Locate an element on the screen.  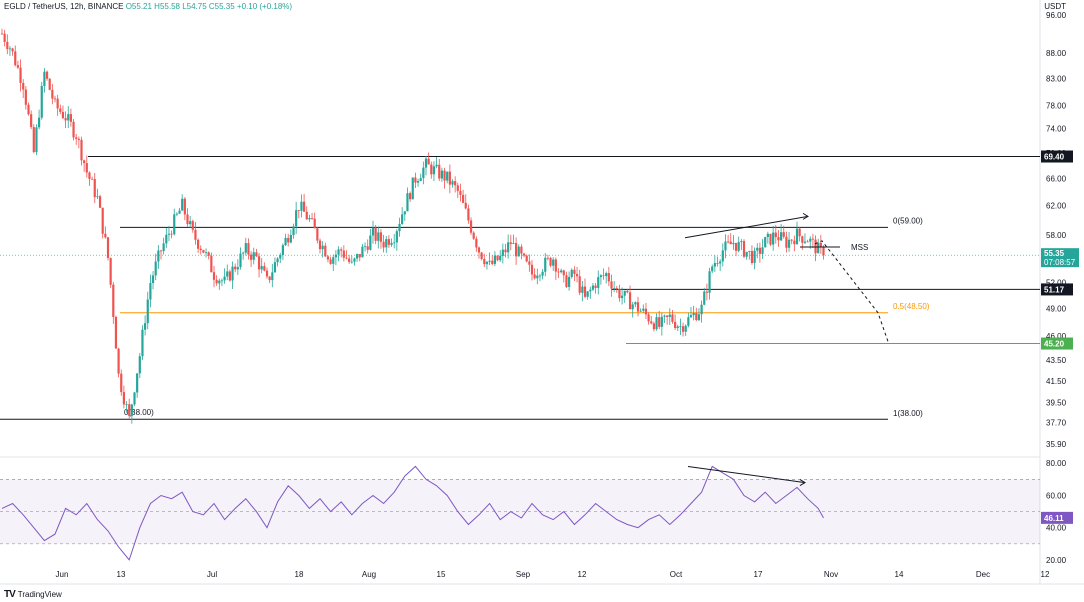
time-tick-label: Jul is located at coordinates (212, 574).